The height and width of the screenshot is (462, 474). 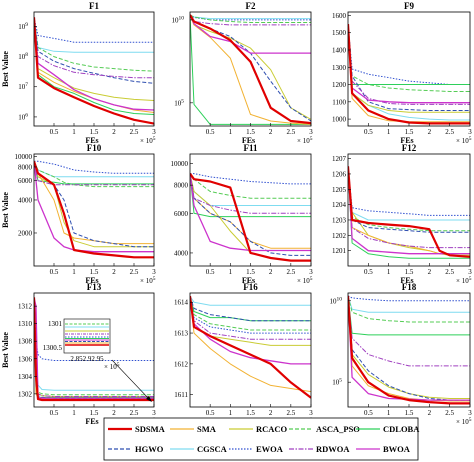 What do you see at coordinates (337, 382) in the screenshot?
I see `y-tick-label: 10⁵` at bounding box center [337, 382].